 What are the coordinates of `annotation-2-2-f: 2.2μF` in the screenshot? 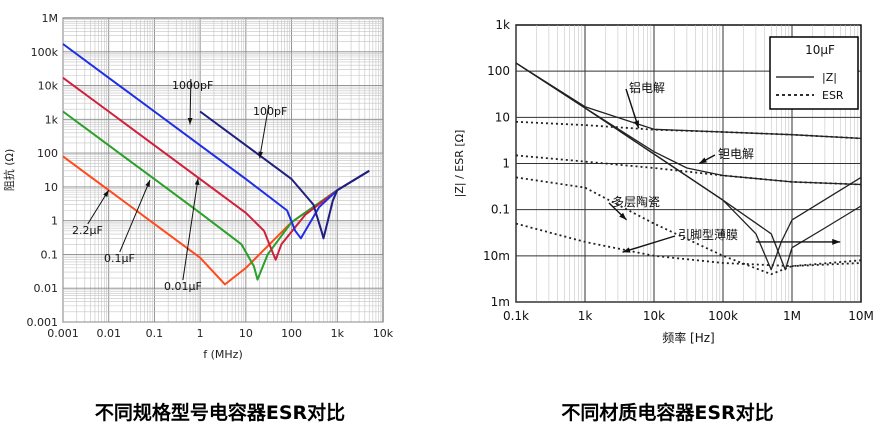 It's located at (91, 213).